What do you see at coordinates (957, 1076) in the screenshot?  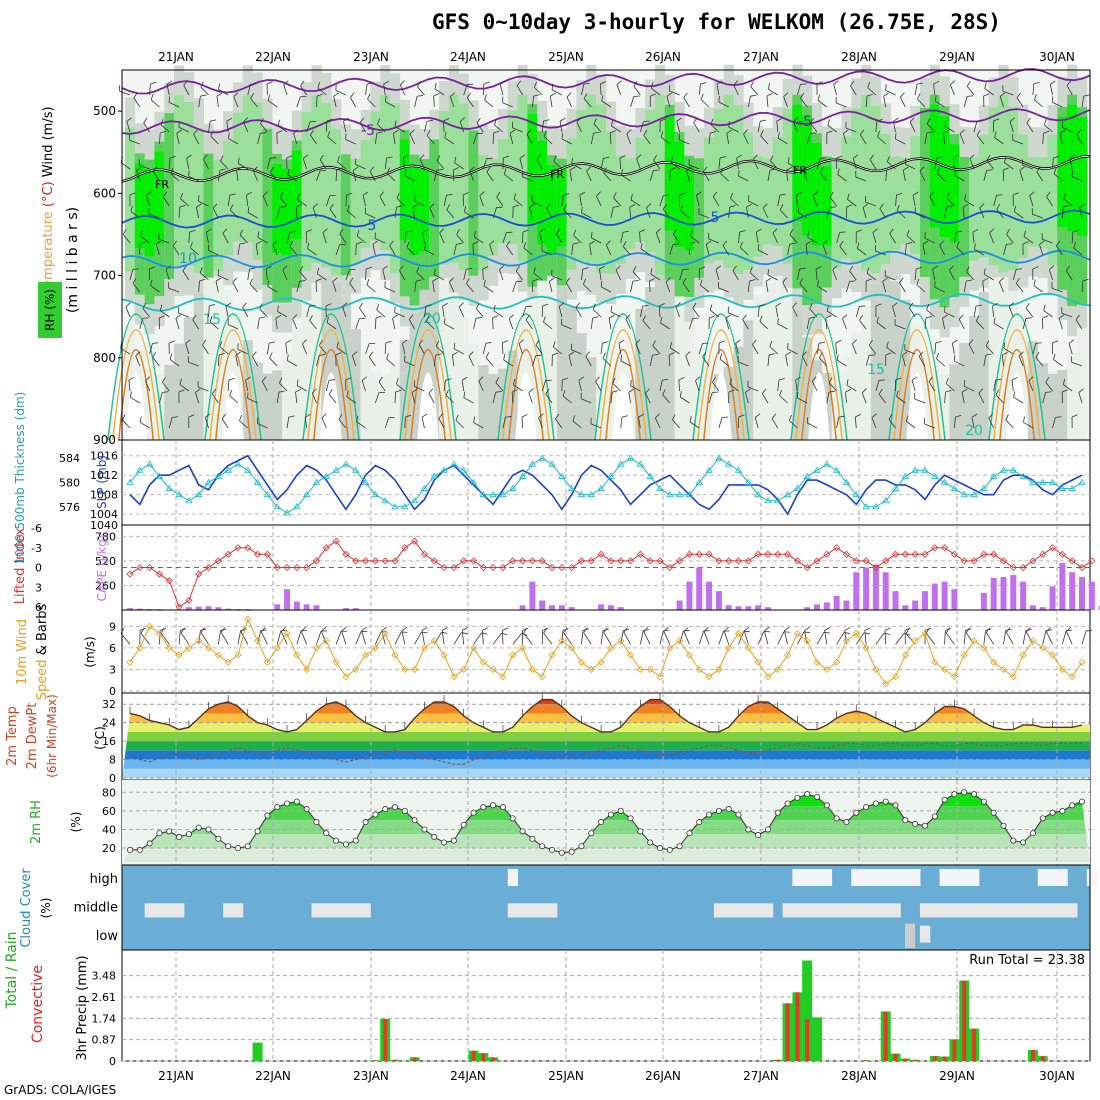 I see `x-tick-label-bottom: 29JAN` at bounding box center [957, 1076].